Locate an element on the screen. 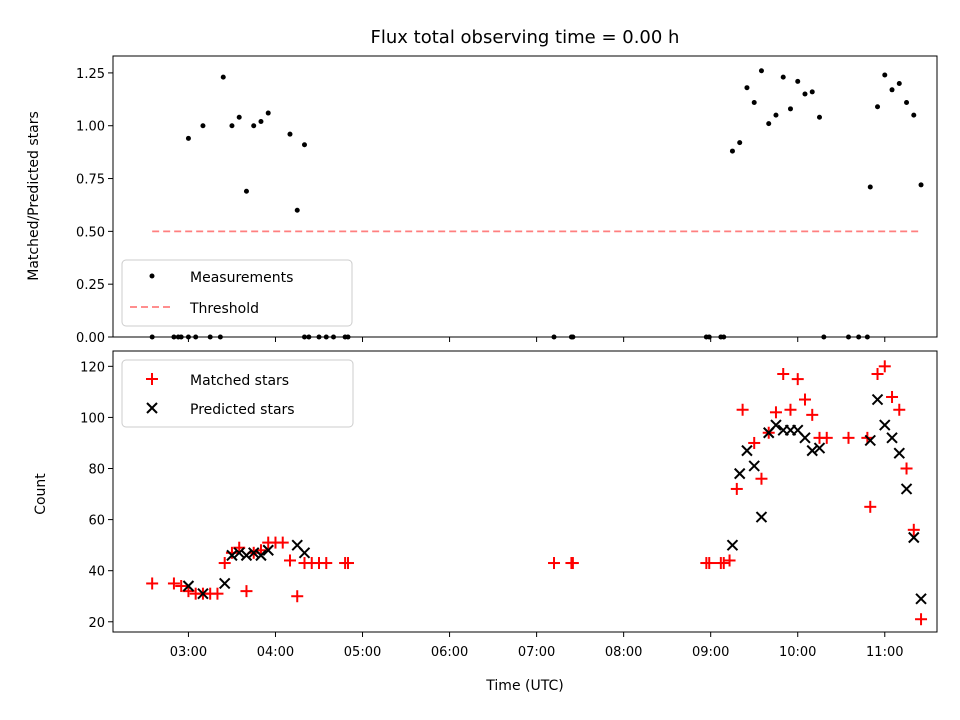 This screenshot has height=720, width=960. bottom-legend: Matched stars Predicted stars is located at coordinates (237, 393).